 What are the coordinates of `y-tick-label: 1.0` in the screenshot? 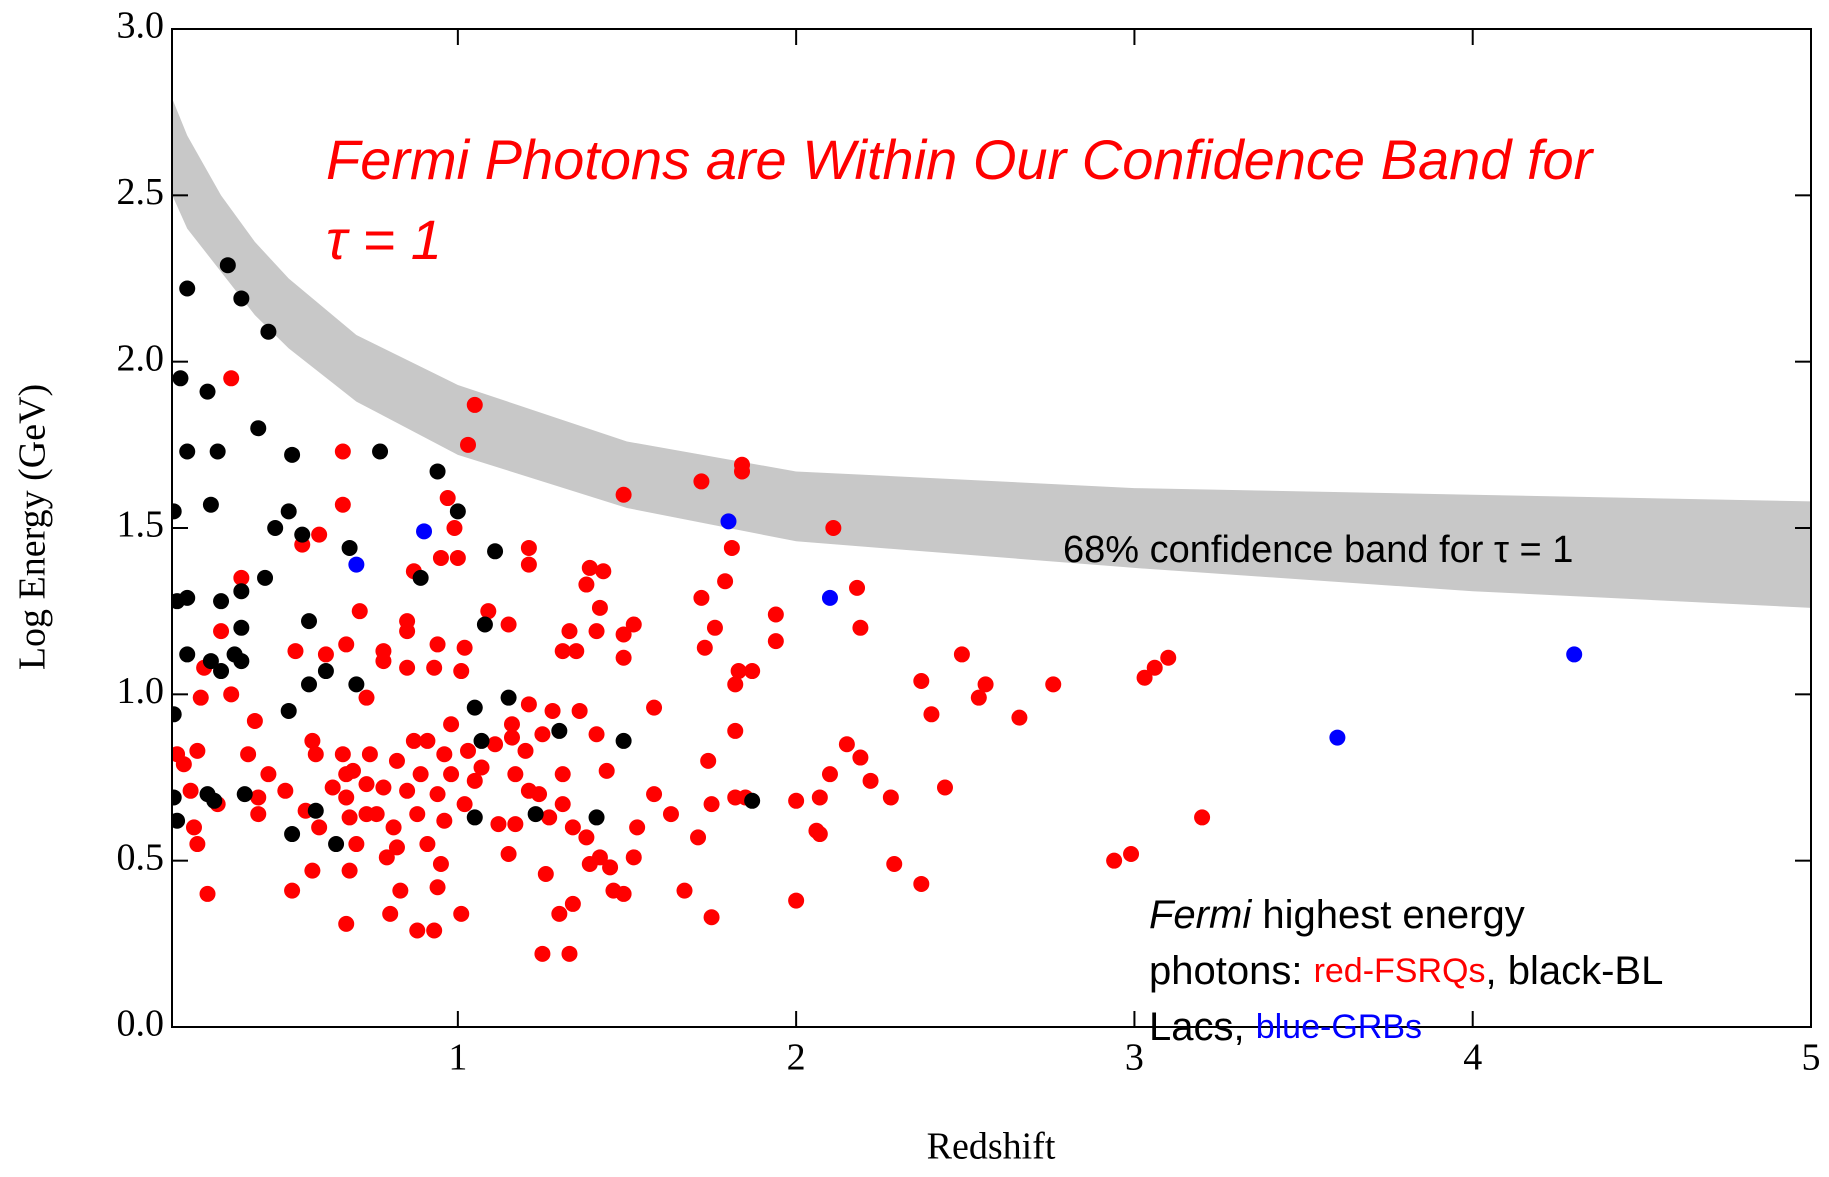 It's located at (141, 691).